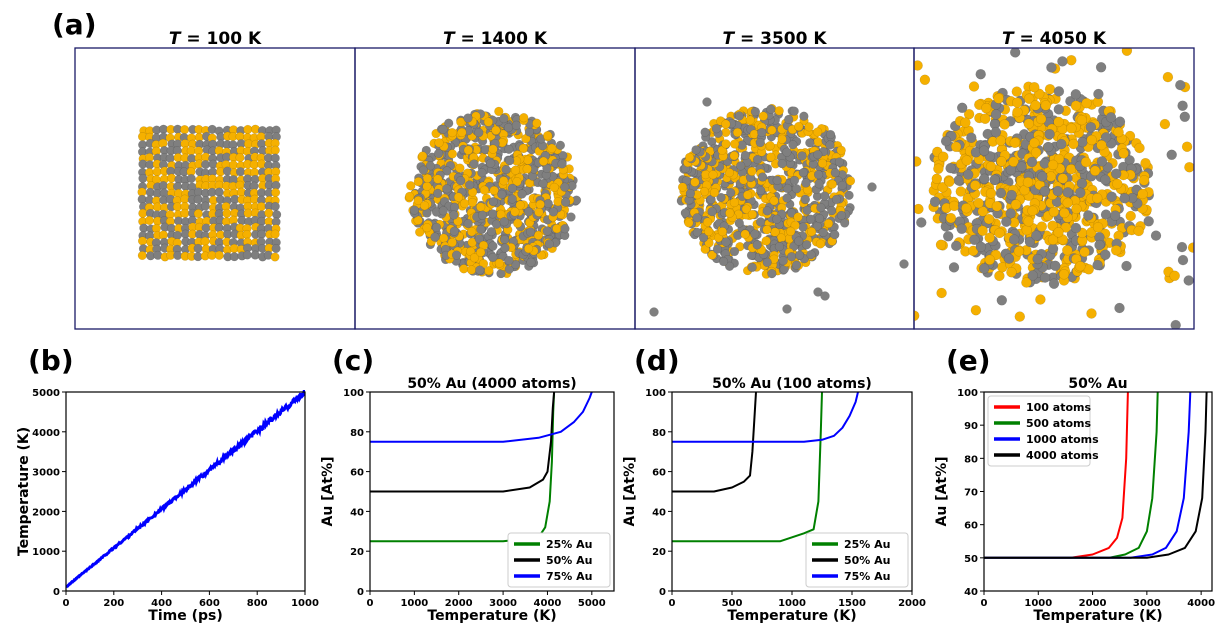 The width and height of the screenshot is (1215, 623). Describe the element at coordinates (185, 615) in the screenshot. I see `x-axis-label: Time (ps)` at that location.